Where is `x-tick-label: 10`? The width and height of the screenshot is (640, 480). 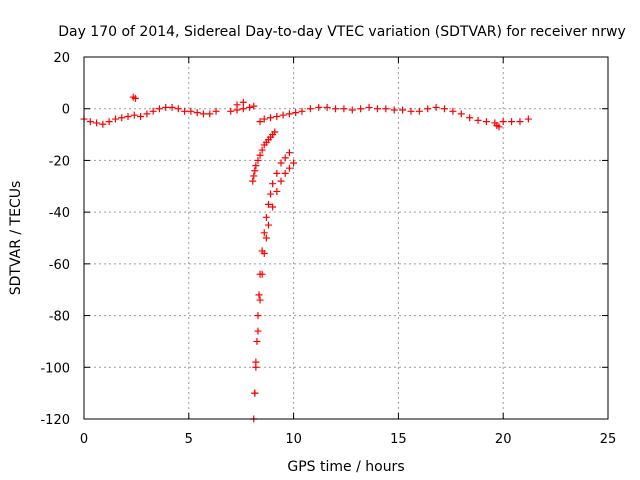
x-tick-label: 10 is located at coordinates (293, 439).